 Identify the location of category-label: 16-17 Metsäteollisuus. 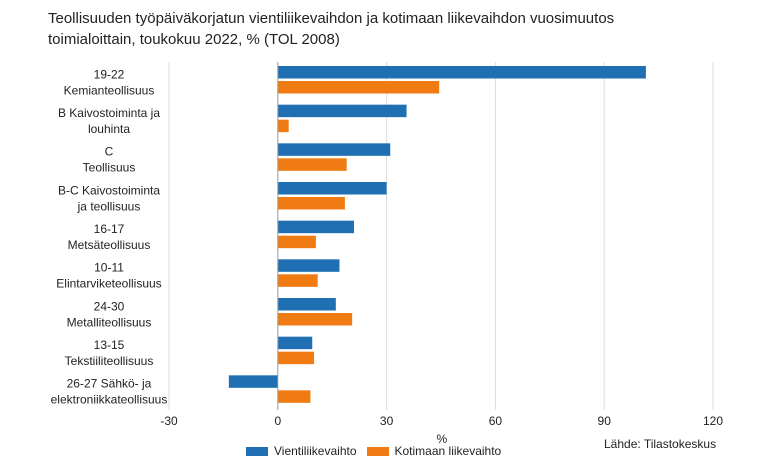
(109, 237).